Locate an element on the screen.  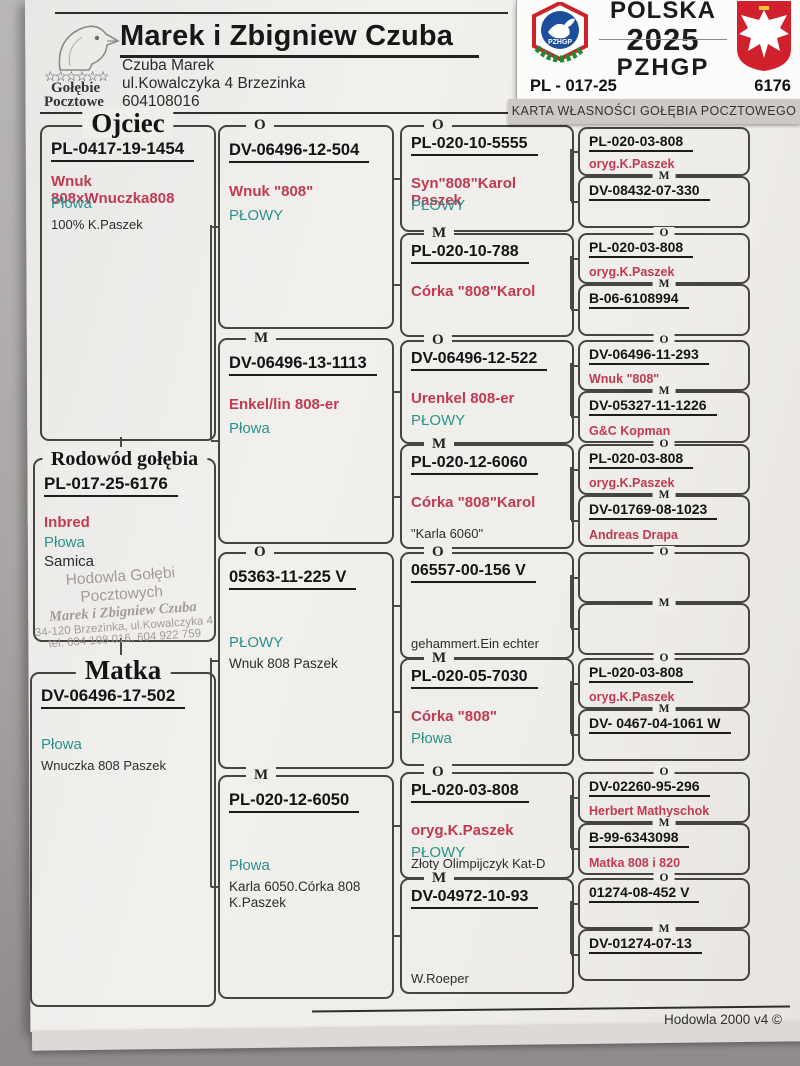
ring-number: PL-020-12-6060 is located at coordinates (474, 464).